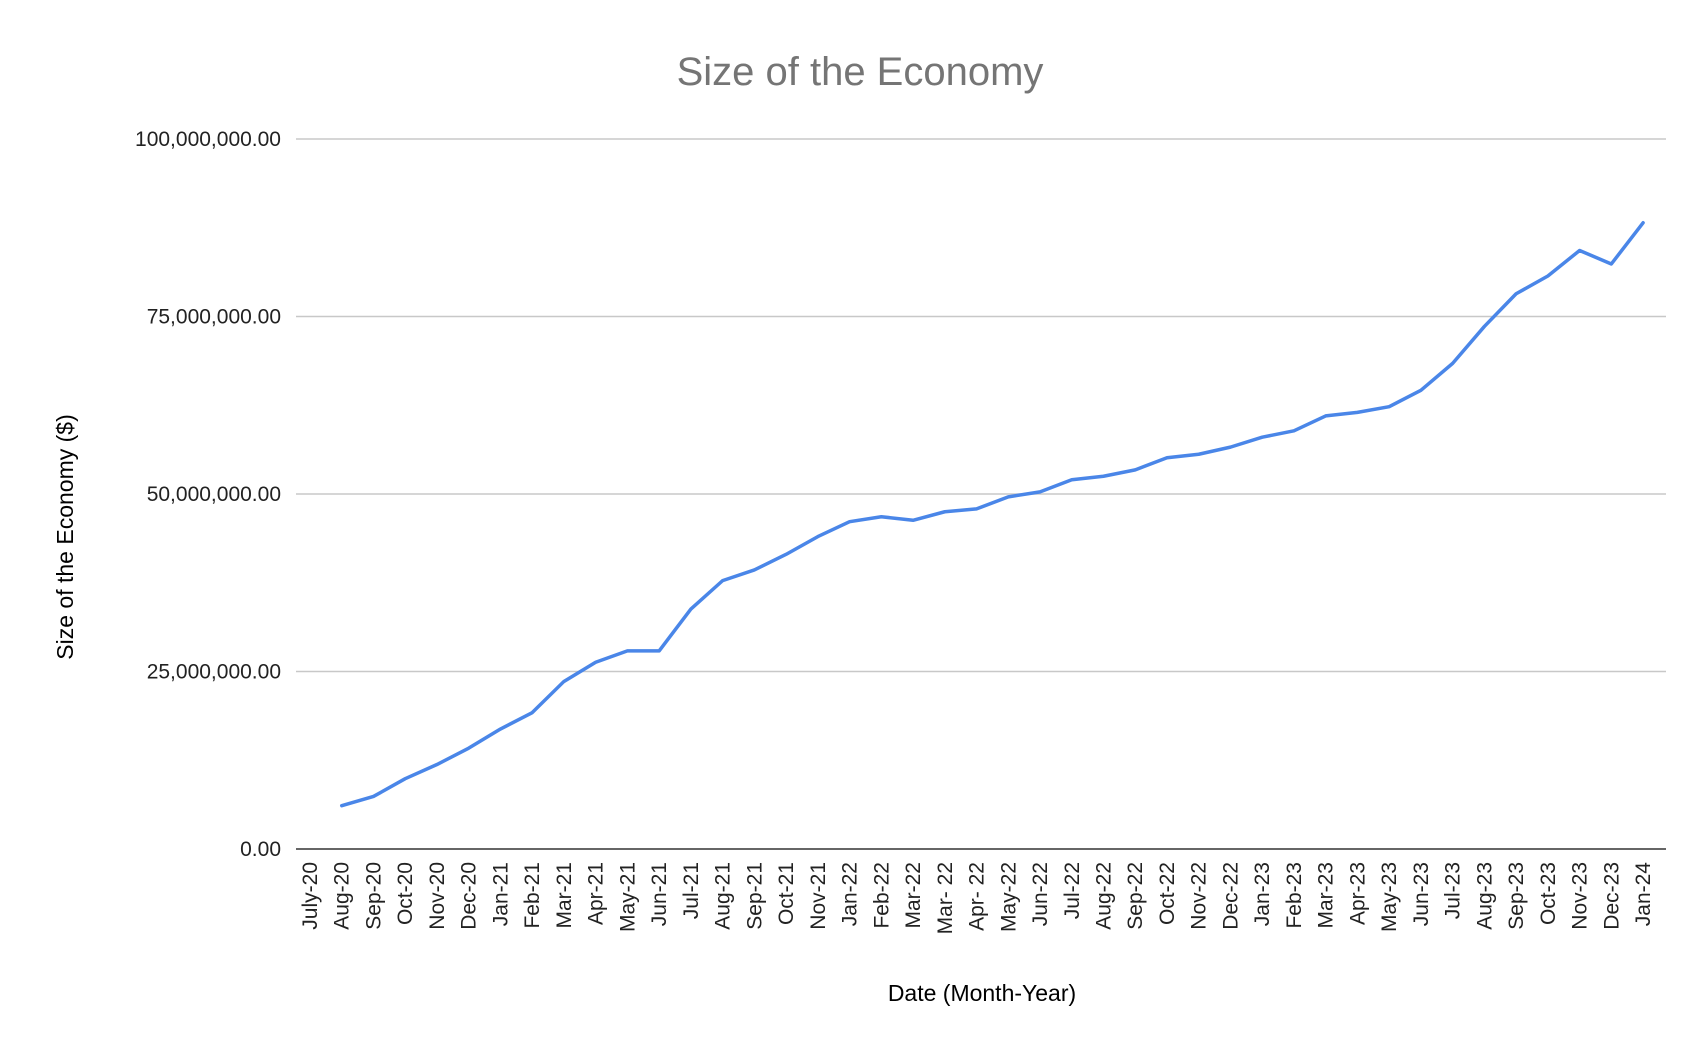 This screenshot has width=1708, height=1052. Describe the element at coordinates (310, 896) in the screenshot. I see `x-tick-label: July-20` at that location.